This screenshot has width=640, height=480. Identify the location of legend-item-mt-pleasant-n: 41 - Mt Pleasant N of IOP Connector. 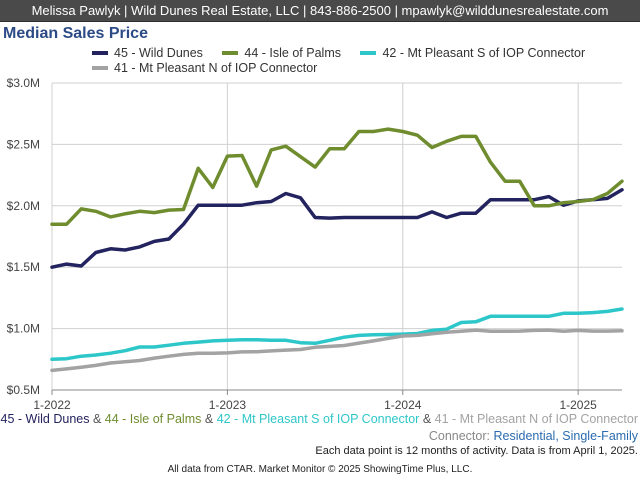
(204, 68).